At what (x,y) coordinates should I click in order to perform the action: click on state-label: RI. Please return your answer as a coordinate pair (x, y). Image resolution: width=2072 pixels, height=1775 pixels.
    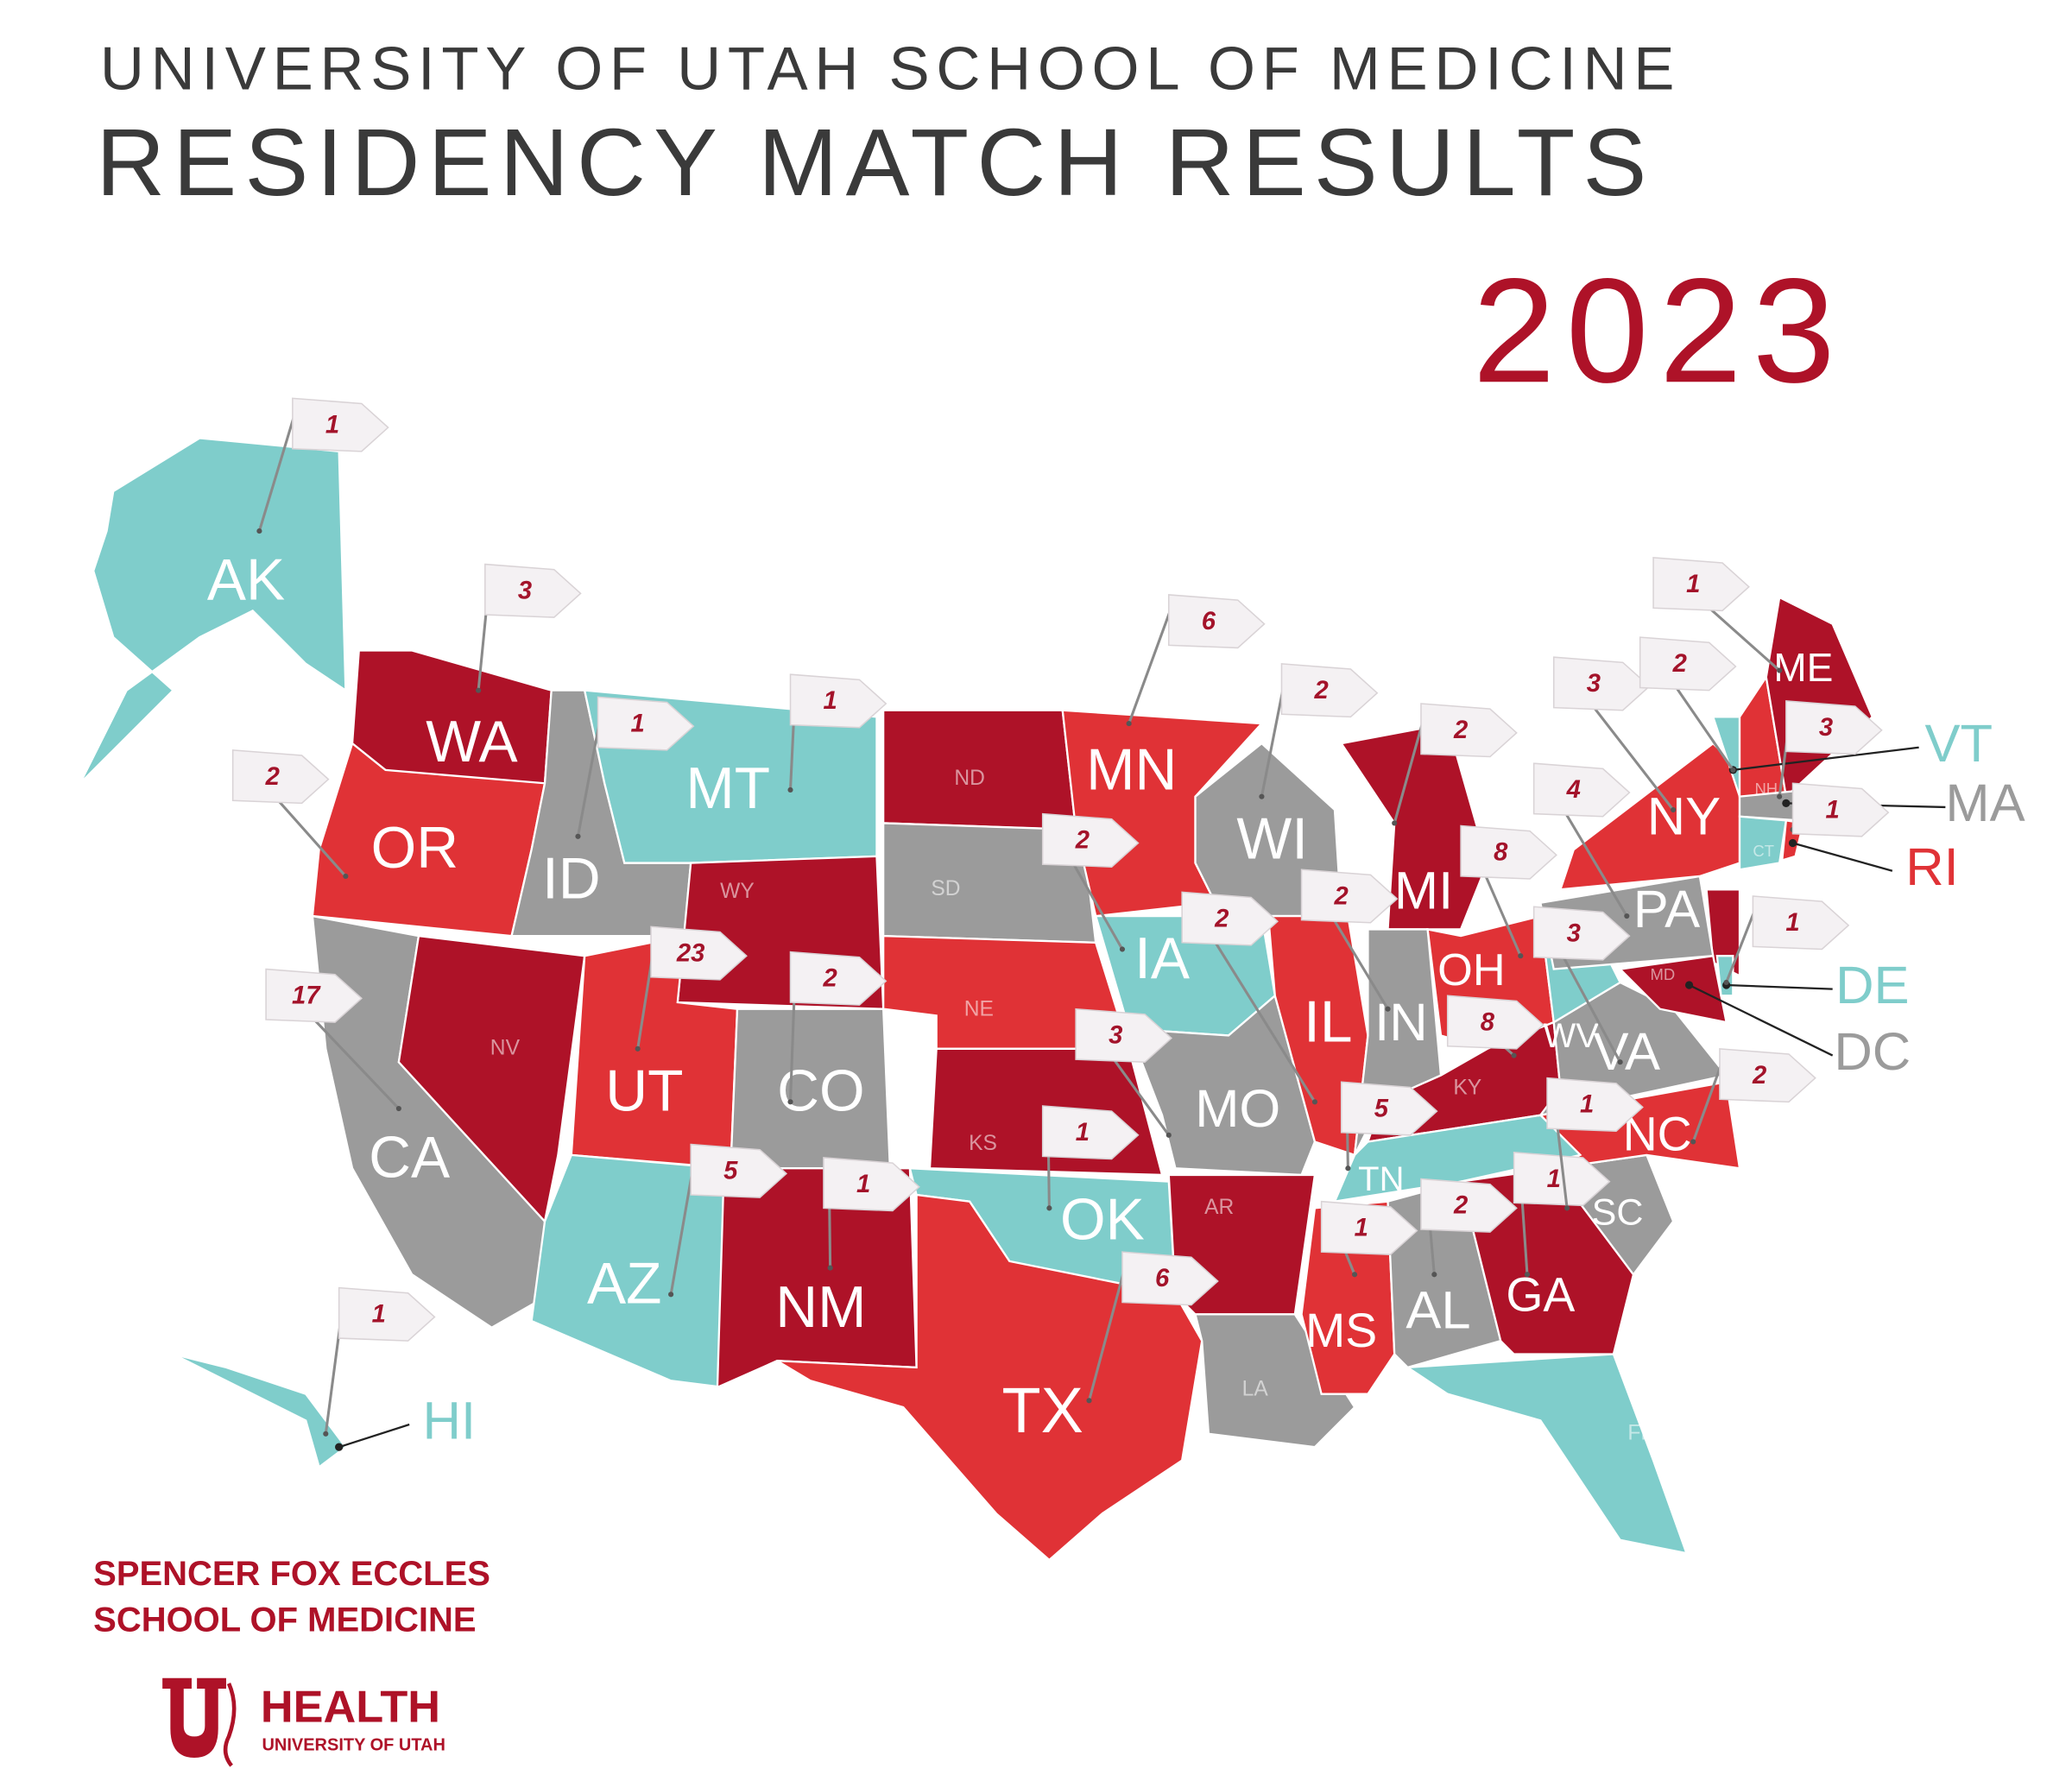
    Looking at the image, I should click on (1932, 867).